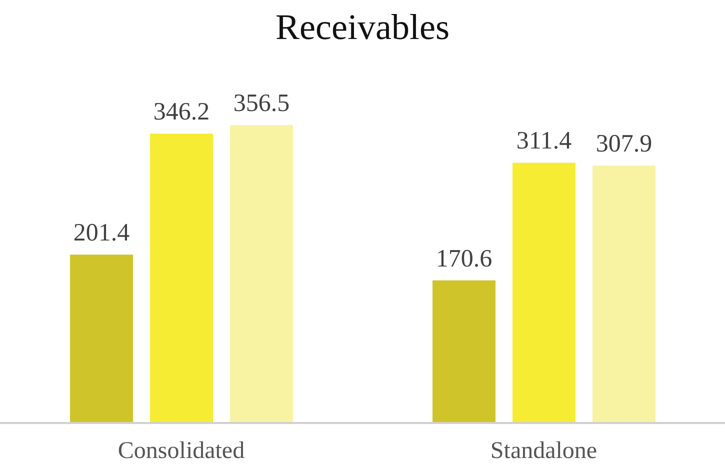 The width and height of the screenshot is (725, 473). I want to click on data-label: 307.9, so click(624, 144).